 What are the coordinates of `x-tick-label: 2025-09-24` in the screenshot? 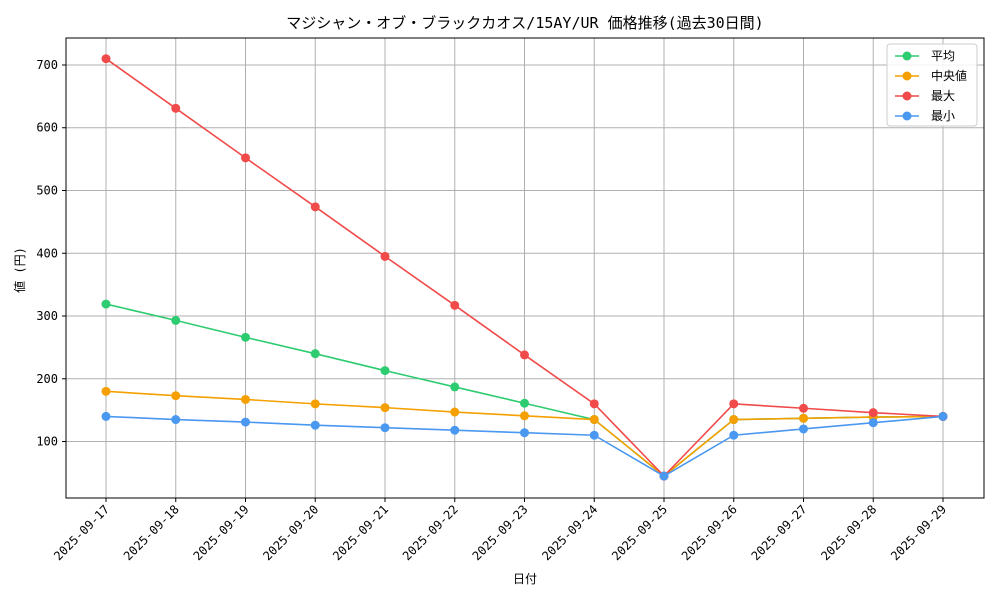 It's located at (569, 532).